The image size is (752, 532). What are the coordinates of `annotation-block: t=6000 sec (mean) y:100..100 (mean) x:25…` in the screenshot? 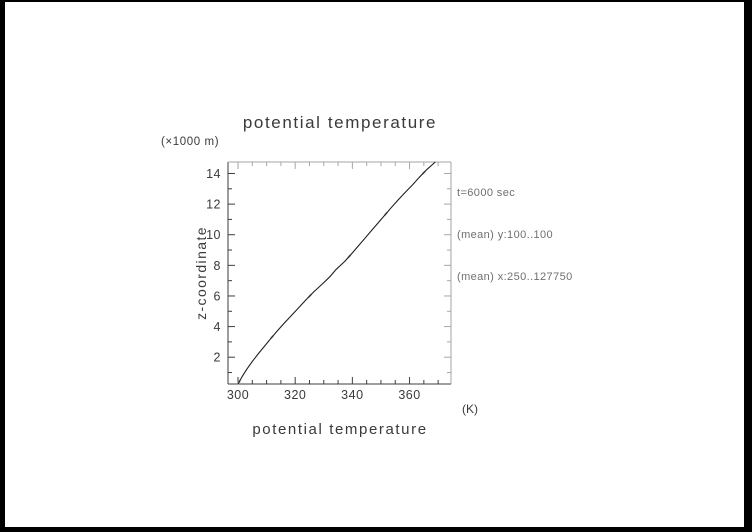 It's located at (515, 235).